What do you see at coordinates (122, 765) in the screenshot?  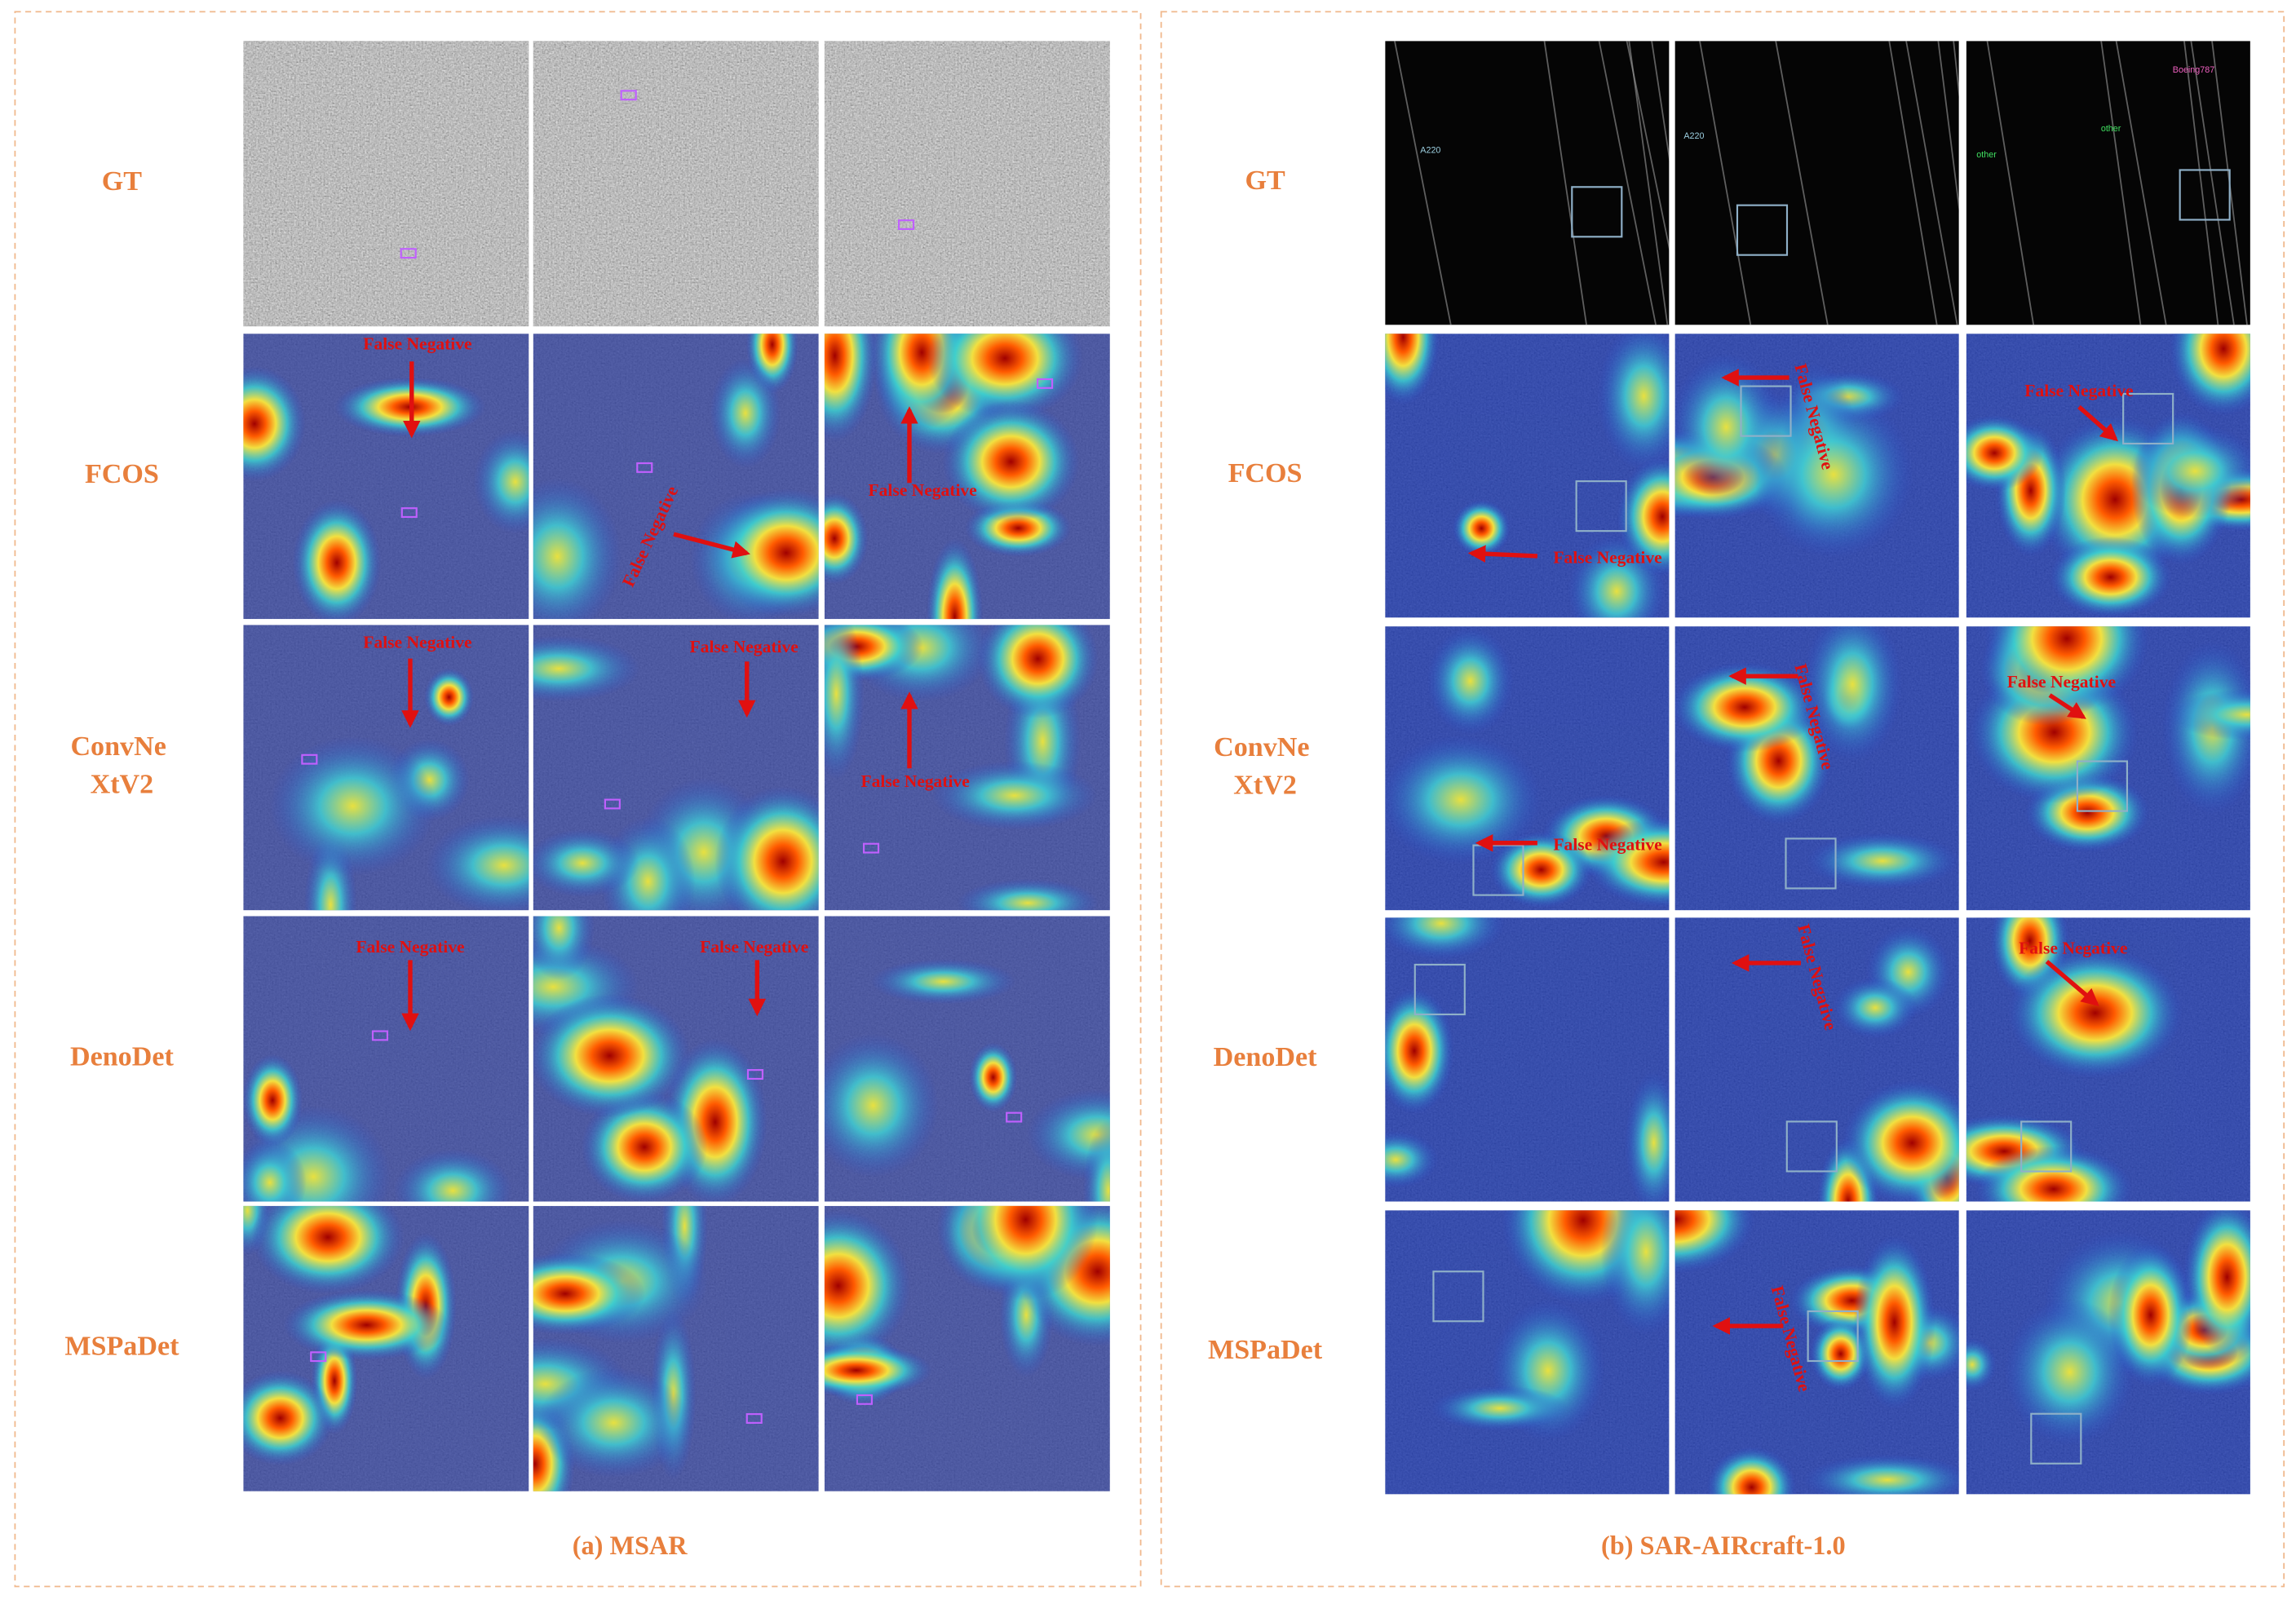 I see `row-label: ConvNe XtV2` at bounding box center [122, 765].